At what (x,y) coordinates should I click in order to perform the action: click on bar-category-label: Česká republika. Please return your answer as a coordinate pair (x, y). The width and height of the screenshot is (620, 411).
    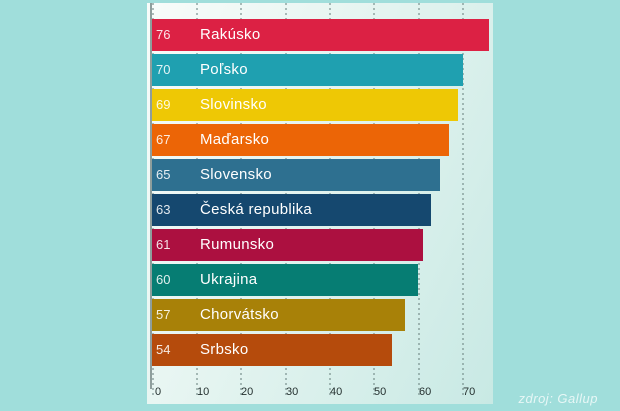
    Looking at the image, I should click on (256, 209).